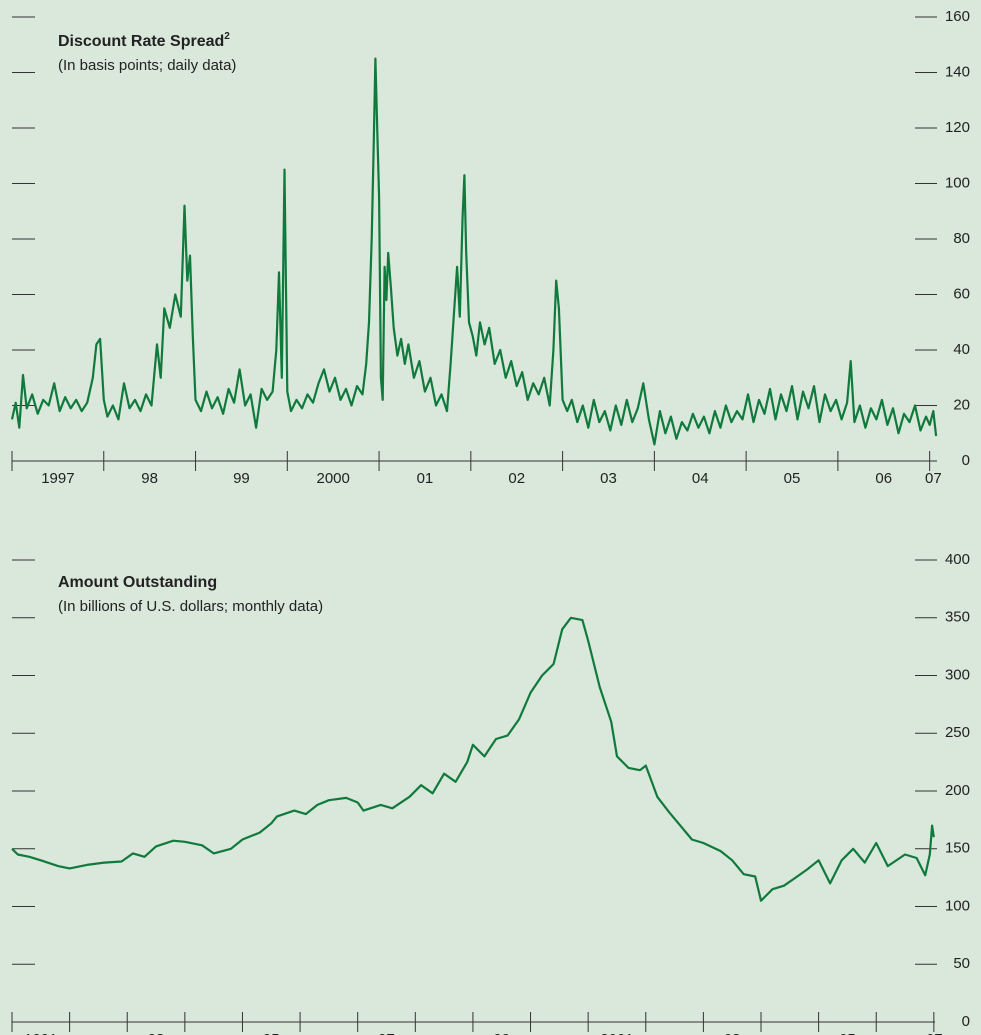 The height and width of the screenshot is (1035, 981). What do you see at coordinates (957, 71) in the screenshot?
I see `y-tick-label: 140` at bounding box center [957, 71].